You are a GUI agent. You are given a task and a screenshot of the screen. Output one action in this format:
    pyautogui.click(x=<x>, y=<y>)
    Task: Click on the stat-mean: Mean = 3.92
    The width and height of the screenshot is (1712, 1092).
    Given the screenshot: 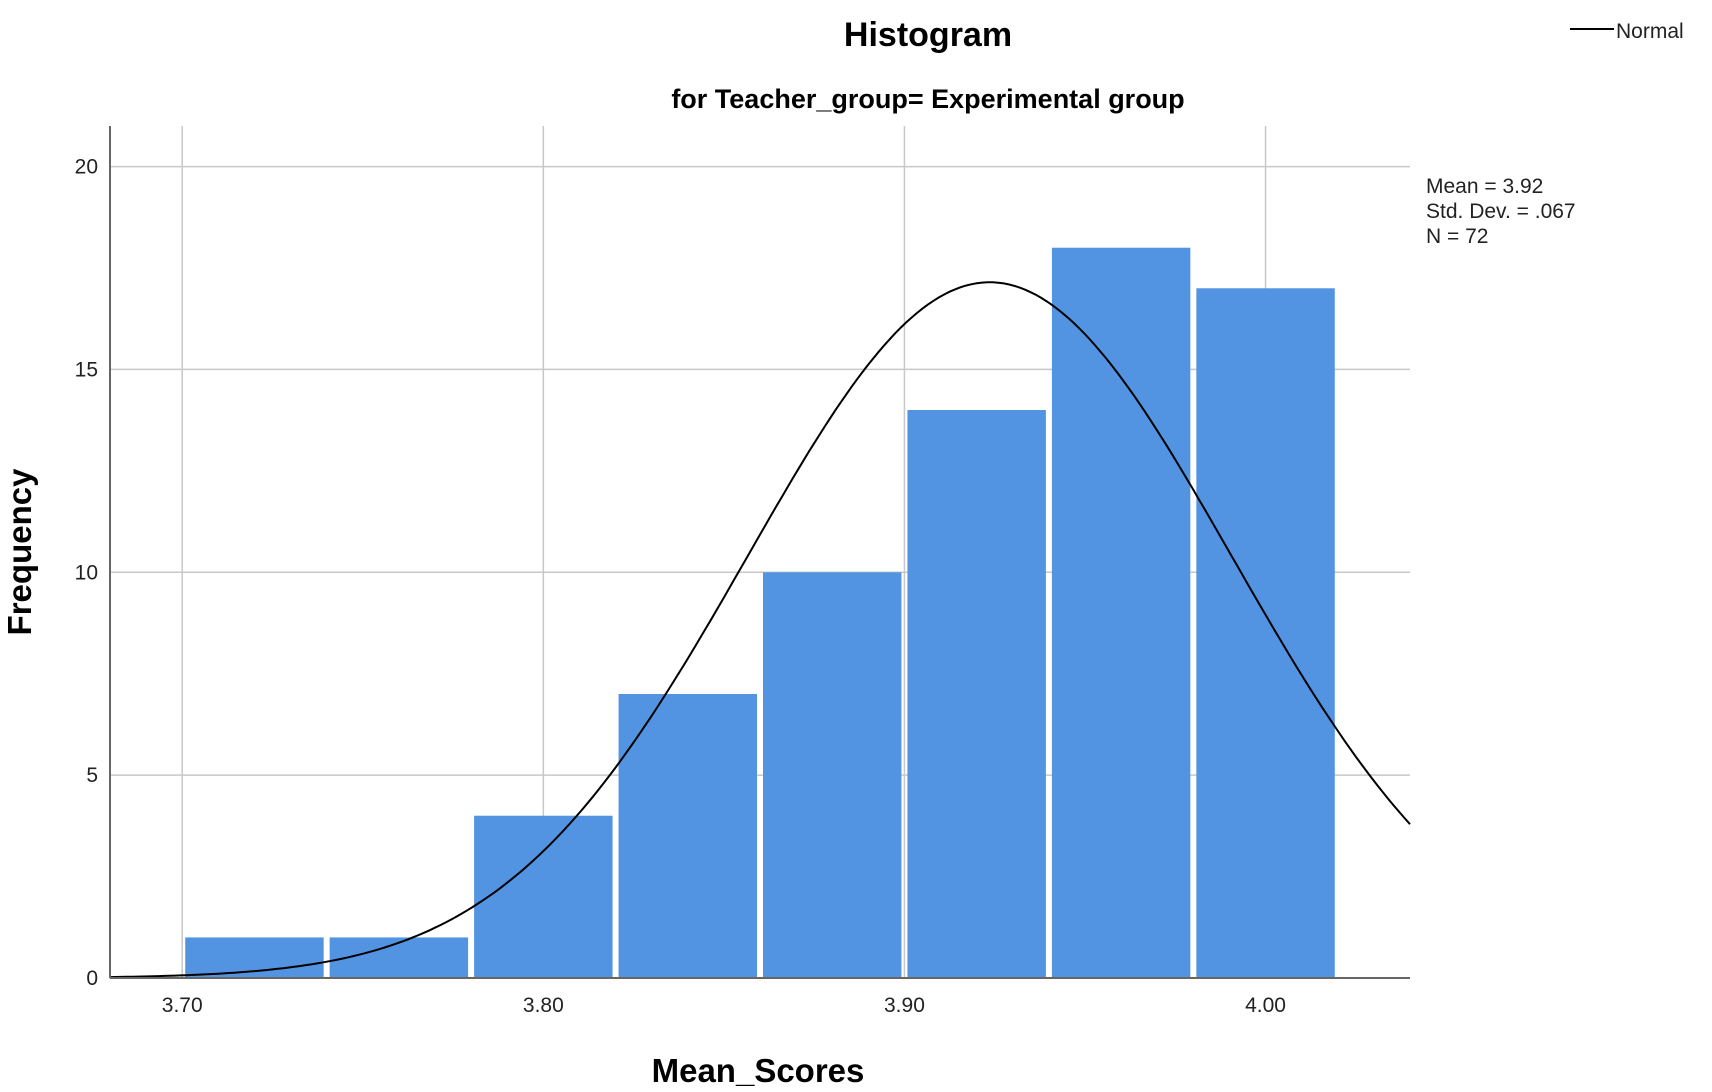 What is the action you would take?
    pyautogui.click(x=1484, y=186)
    